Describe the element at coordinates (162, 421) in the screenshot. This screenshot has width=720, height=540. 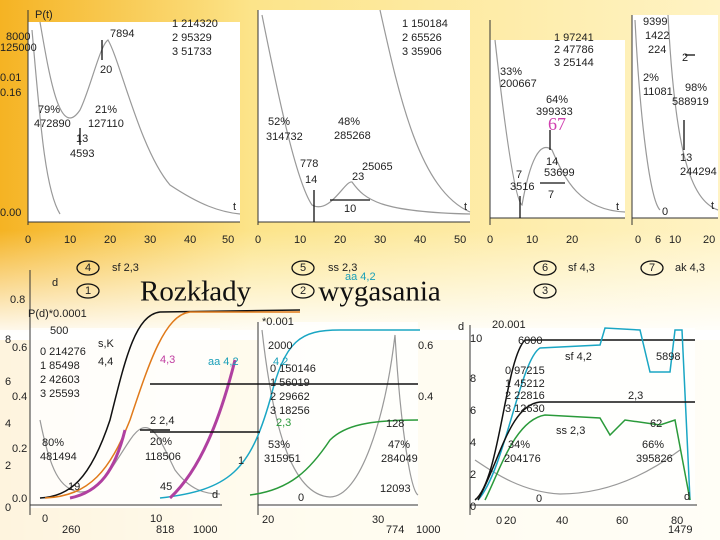
I see `label: 2 2,4` at that location.